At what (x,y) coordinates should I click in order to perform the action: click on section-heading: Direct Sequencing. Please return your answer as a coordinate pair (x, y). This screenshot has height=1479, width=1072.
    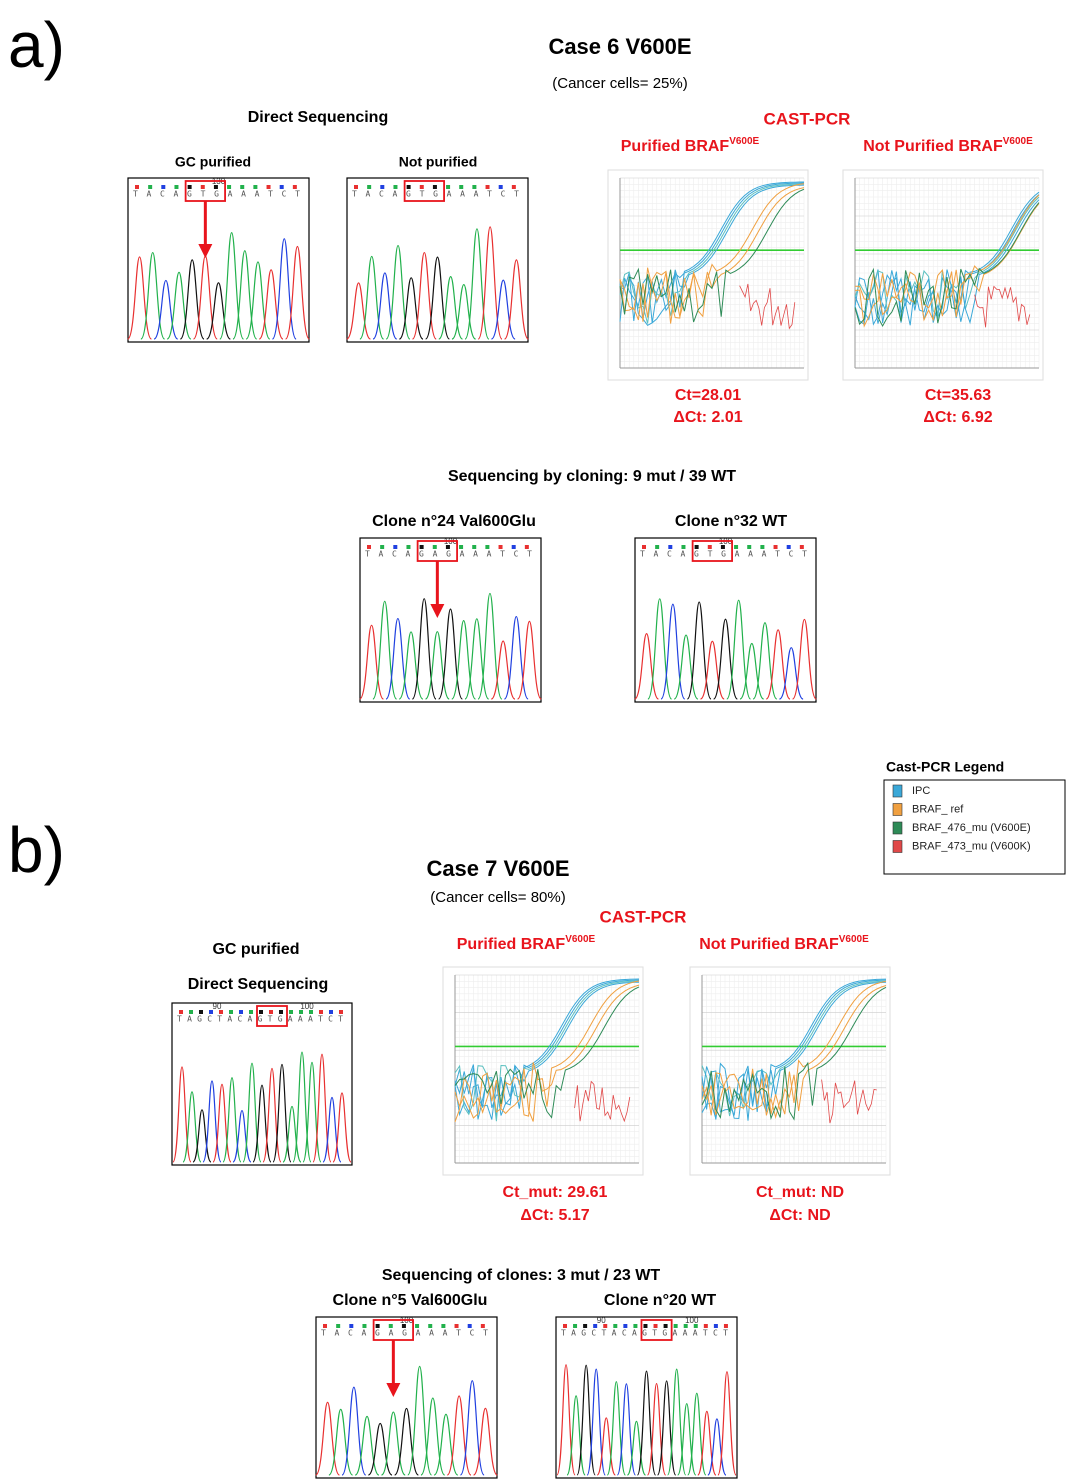
    Looking at the image, I should click on (258, 984).